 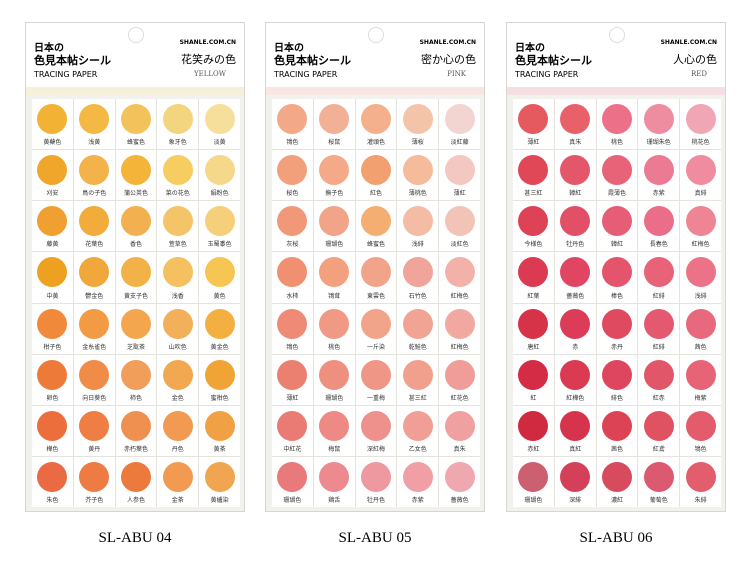 What do you see at coordinates (292, 245) in the screenshot?
I see `color-name: 灰桜` at bounding box center [292, 245].